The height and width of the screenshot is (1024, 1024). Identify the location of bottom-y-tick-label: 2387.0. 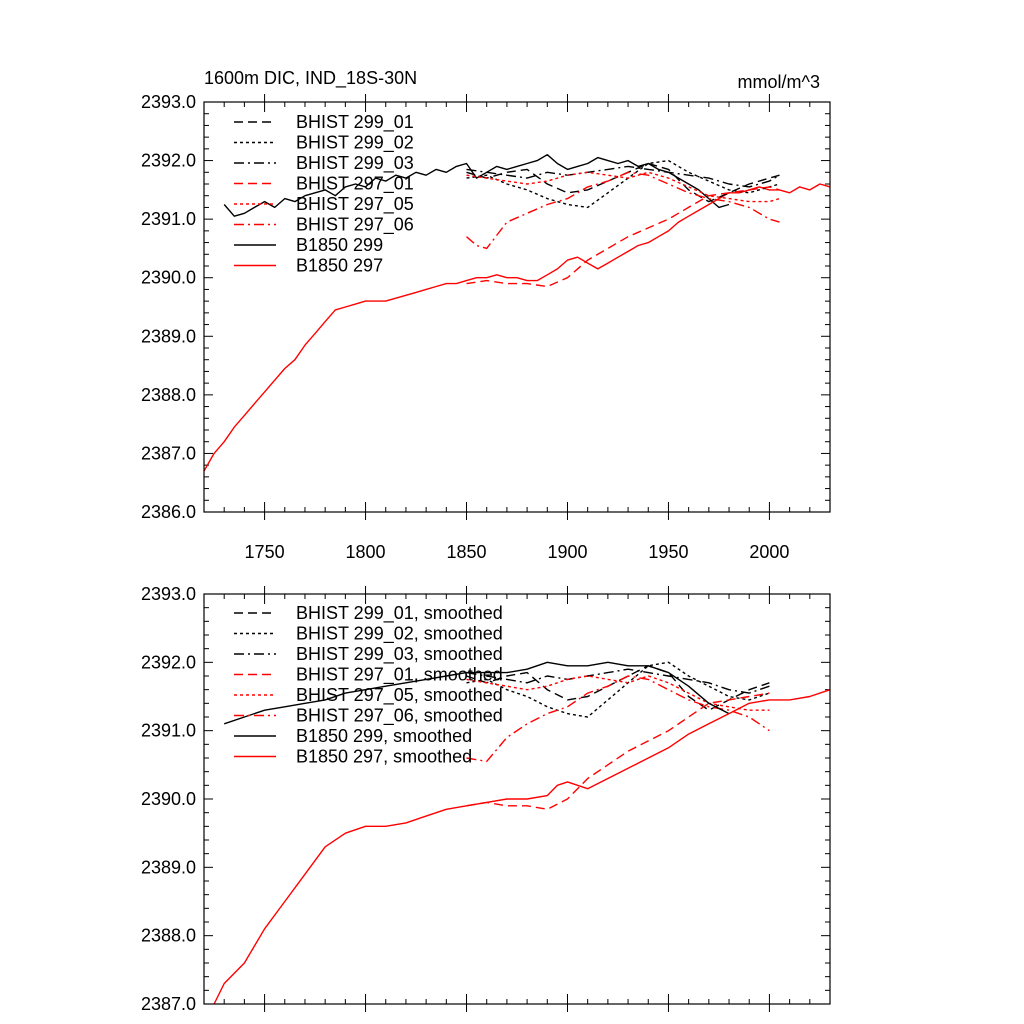
(168, 1004).